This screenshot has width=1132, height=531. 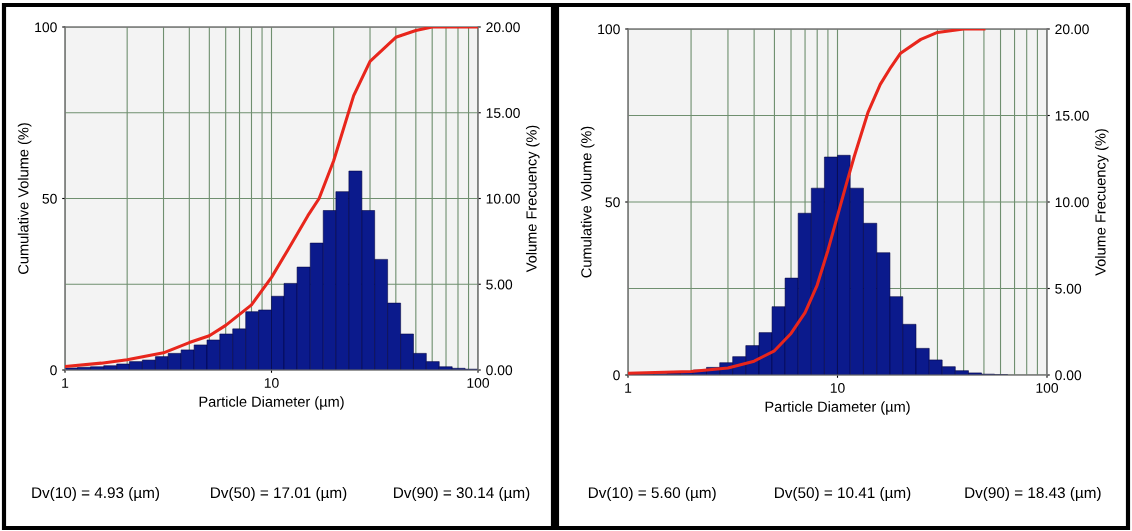 What do you see at coordinates (462, 494) in the screenshot?
I see `text: Dv(90) = 30.14 (µm)` at bounding box center [462, 494].